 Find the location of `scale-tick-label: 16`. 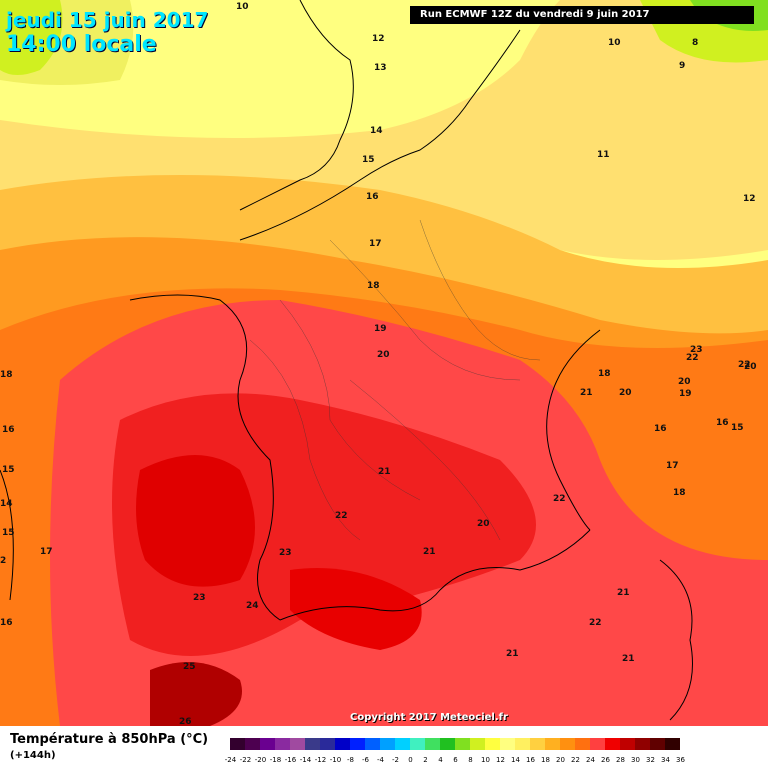

scale-tick-label: 16 is located at coordinates (530, 760).